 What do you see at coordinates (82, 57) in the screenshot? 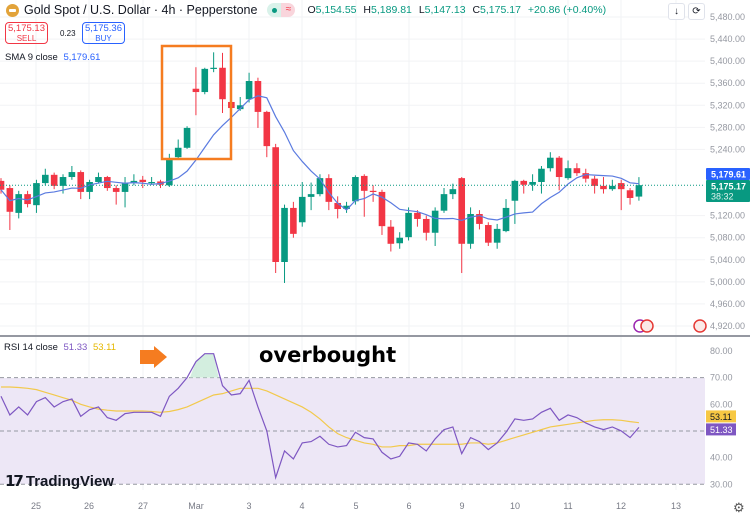
I see `sma-value: 5,179.61` at bounding box center [82, 57].